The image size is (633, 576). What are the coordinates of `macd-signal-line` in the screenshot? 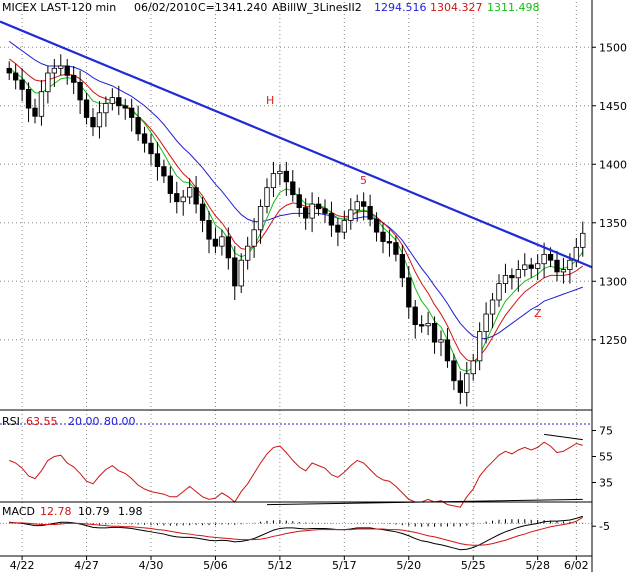 It's located at (296, 531).